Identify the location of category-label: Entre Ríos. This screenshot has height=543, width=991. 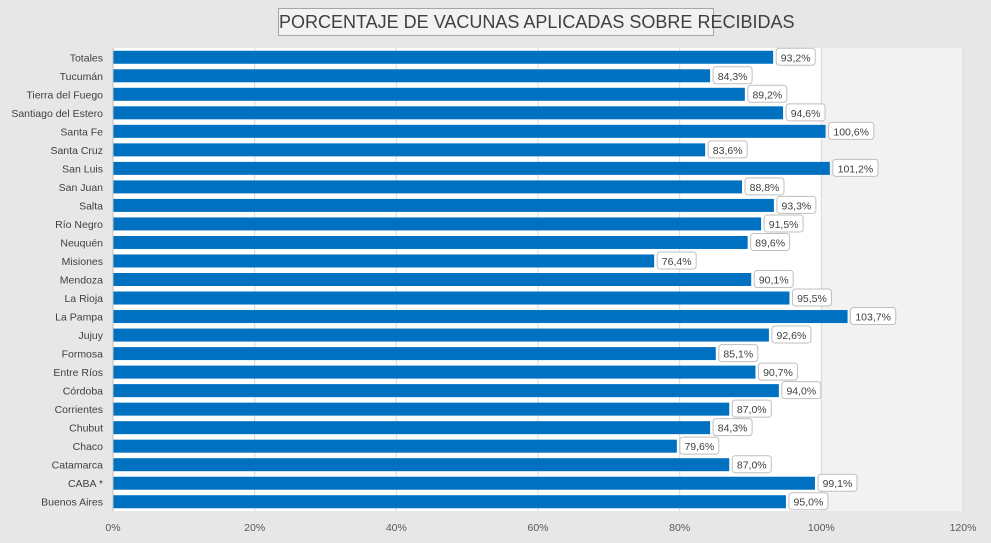
(78, 373).